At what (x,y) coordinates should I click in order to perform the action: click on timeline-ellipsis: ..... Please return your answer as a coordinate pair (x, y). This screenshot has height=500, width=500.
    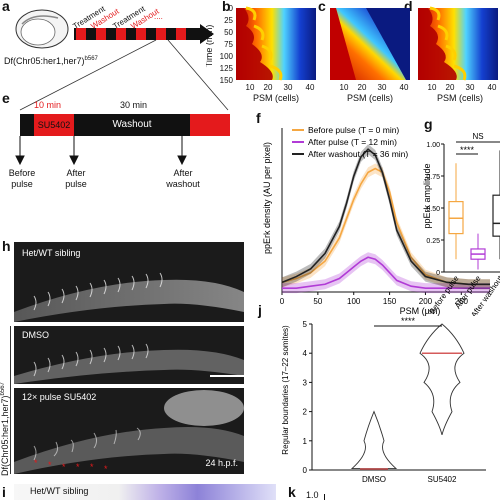
    Looking at the image, I should click on (158, 16).